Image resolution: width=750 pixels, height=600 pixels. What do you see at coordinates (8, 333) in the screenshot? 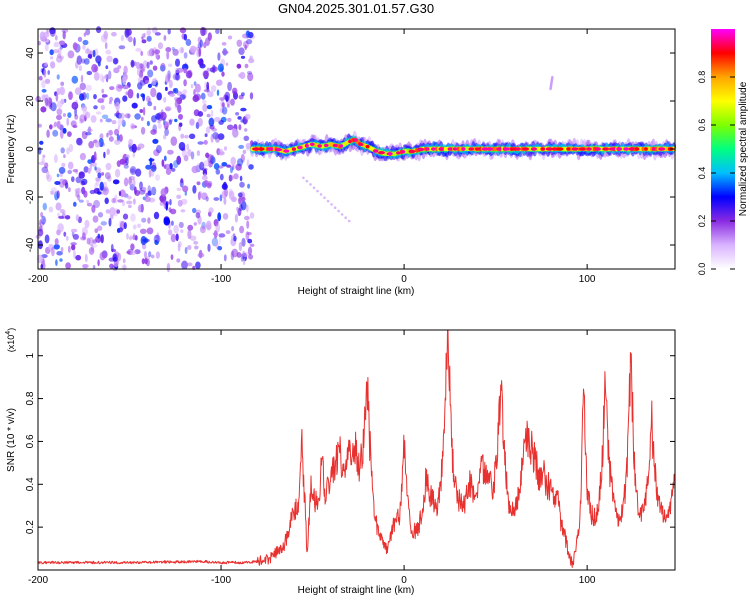
I see `snr-multiplier-exp: 4` at bounding box center [8, 333].